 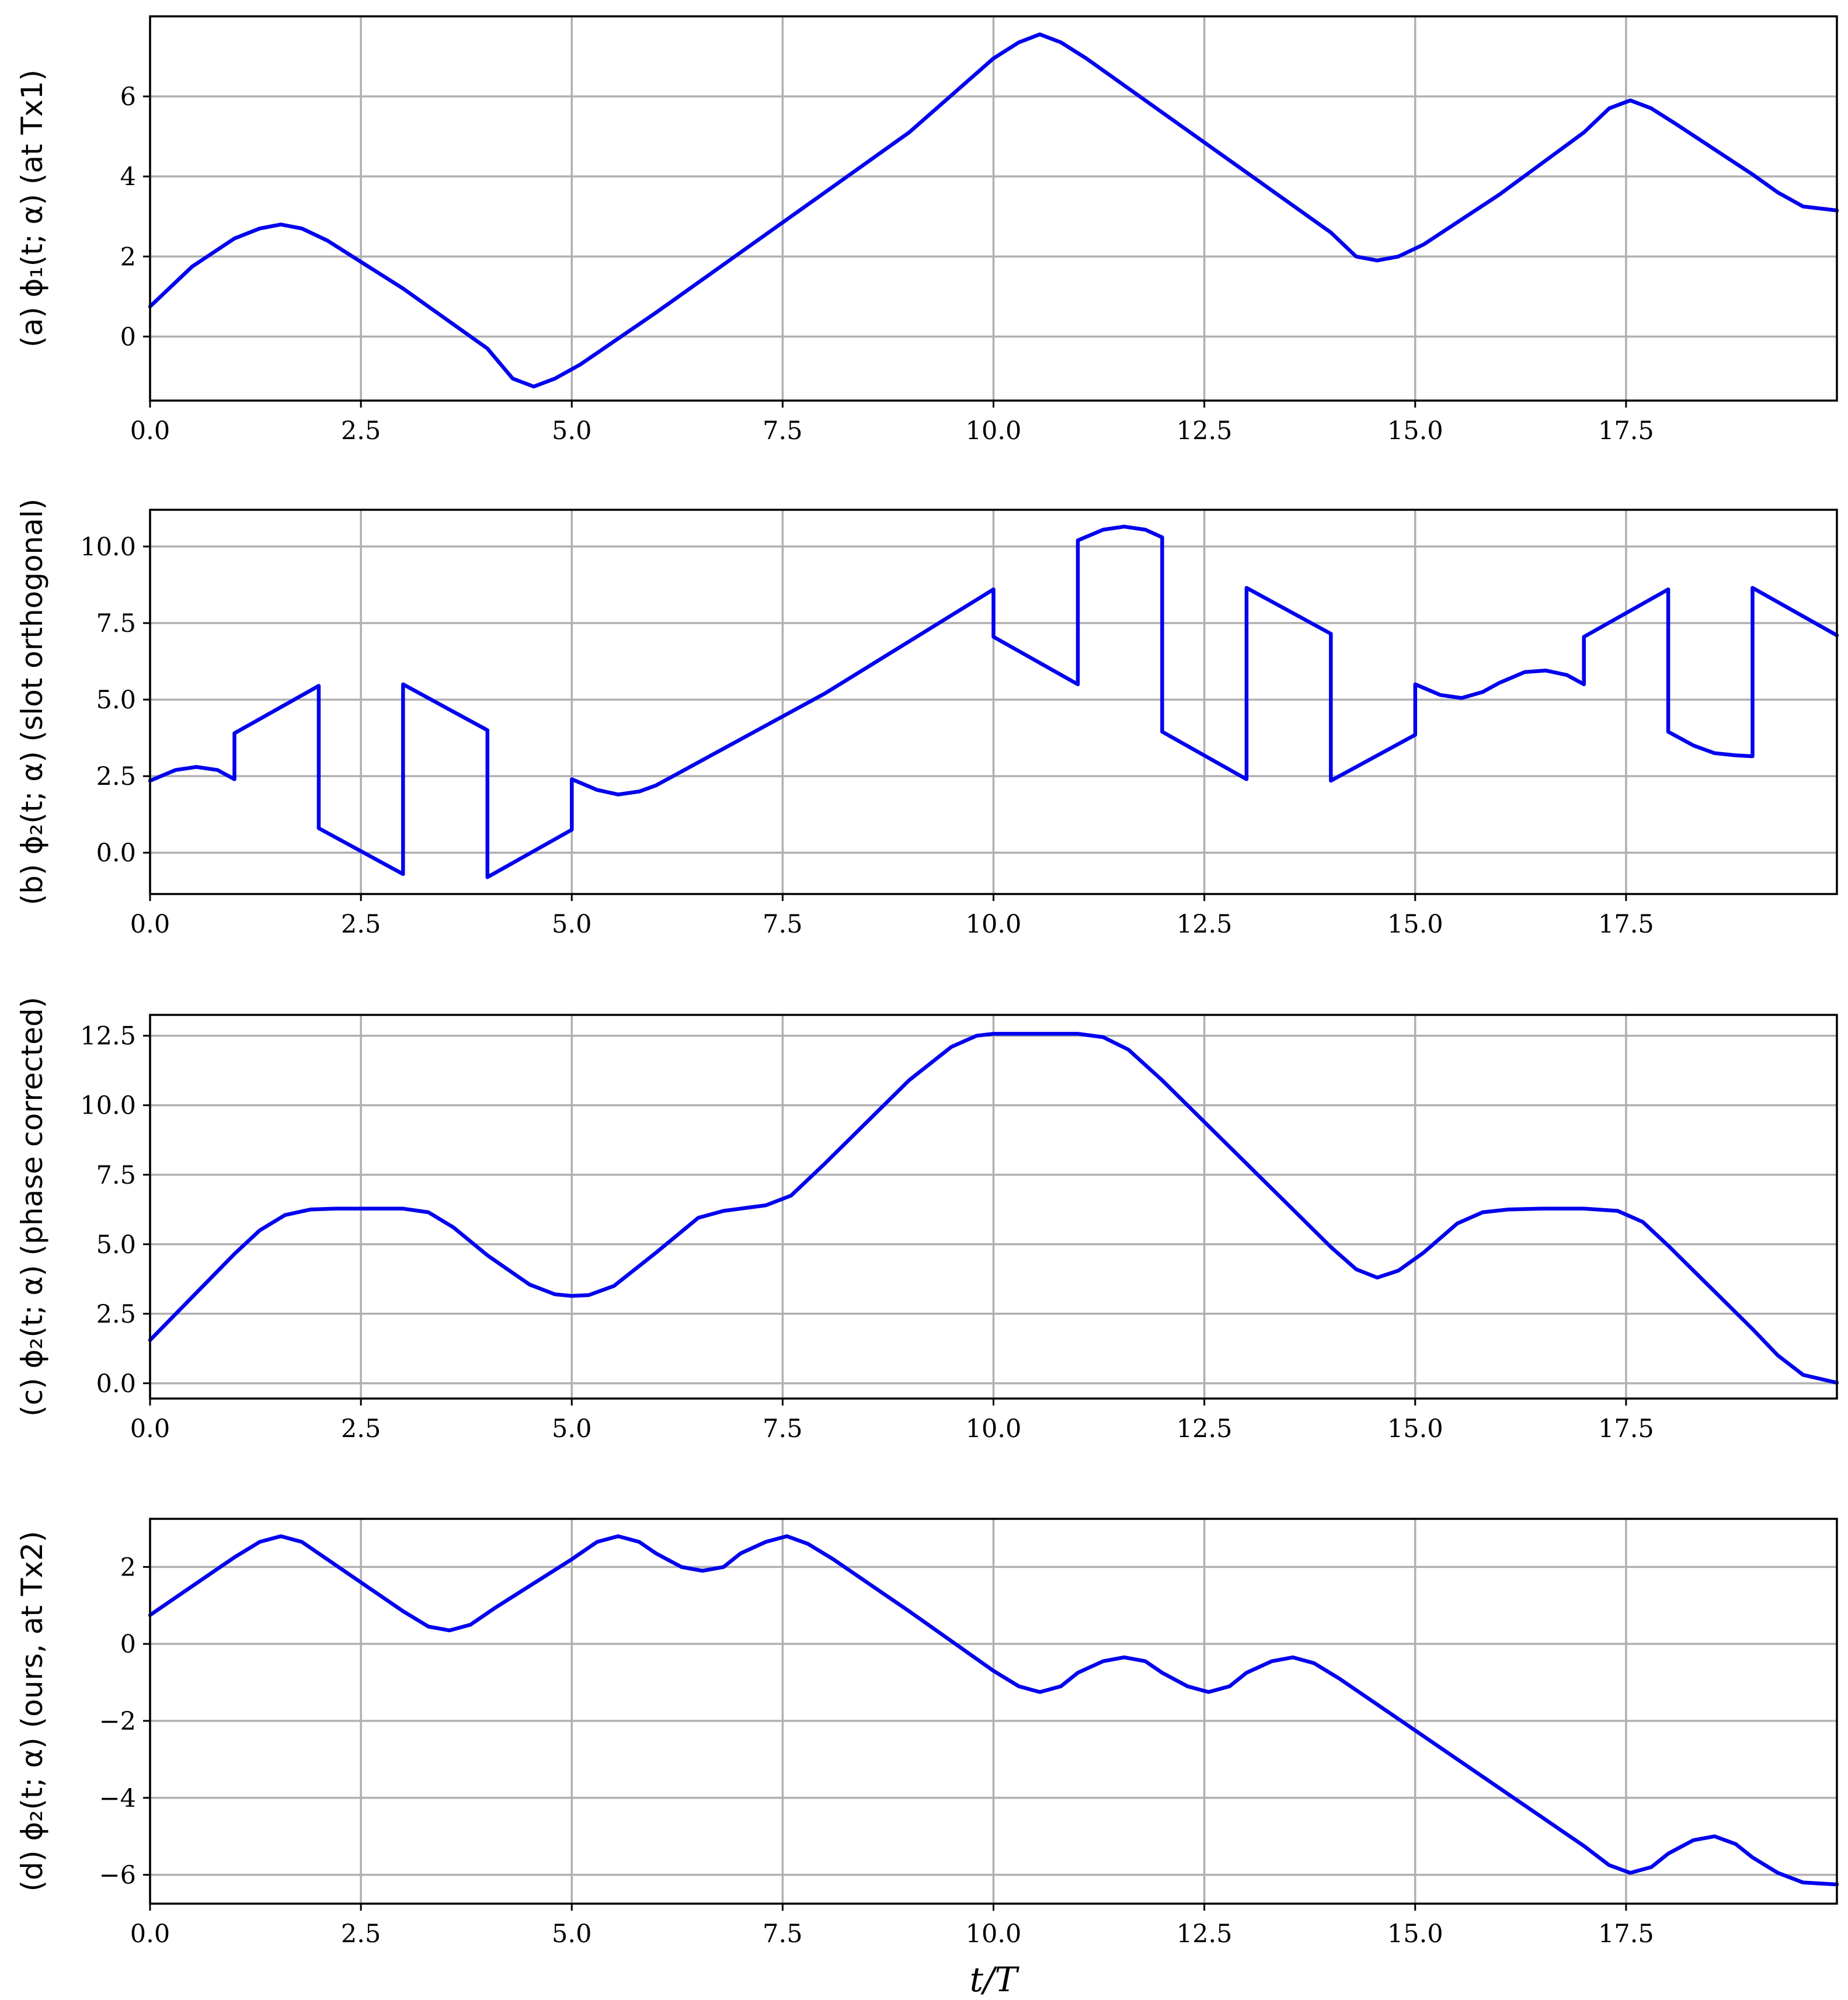 I want to click on y-axis-label: (a) ϕ₁(t; α) (at Tx1), so click(x=32, y=208).